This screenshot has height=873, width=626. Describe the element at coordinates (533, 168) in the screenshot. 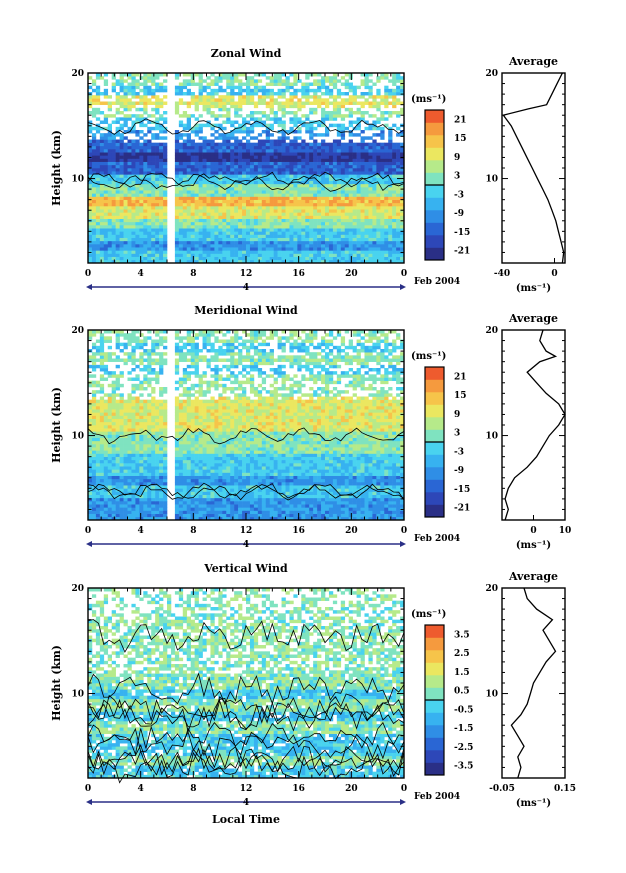

I see `profile-frame` at that location.